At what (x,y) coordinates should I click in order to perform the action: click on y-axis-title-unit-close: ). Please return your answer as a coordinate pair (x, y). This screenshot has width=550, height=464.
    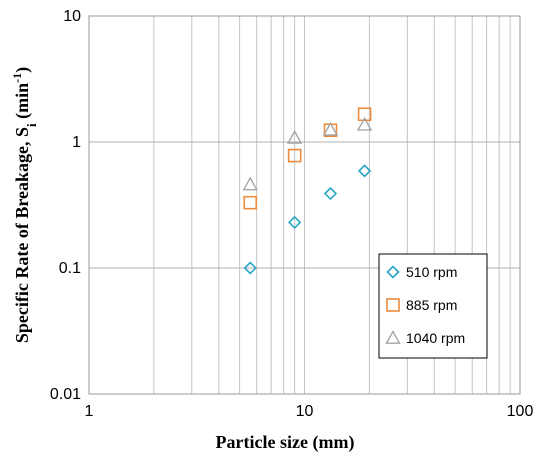
    Looking at the image, I should click on (22, 70).